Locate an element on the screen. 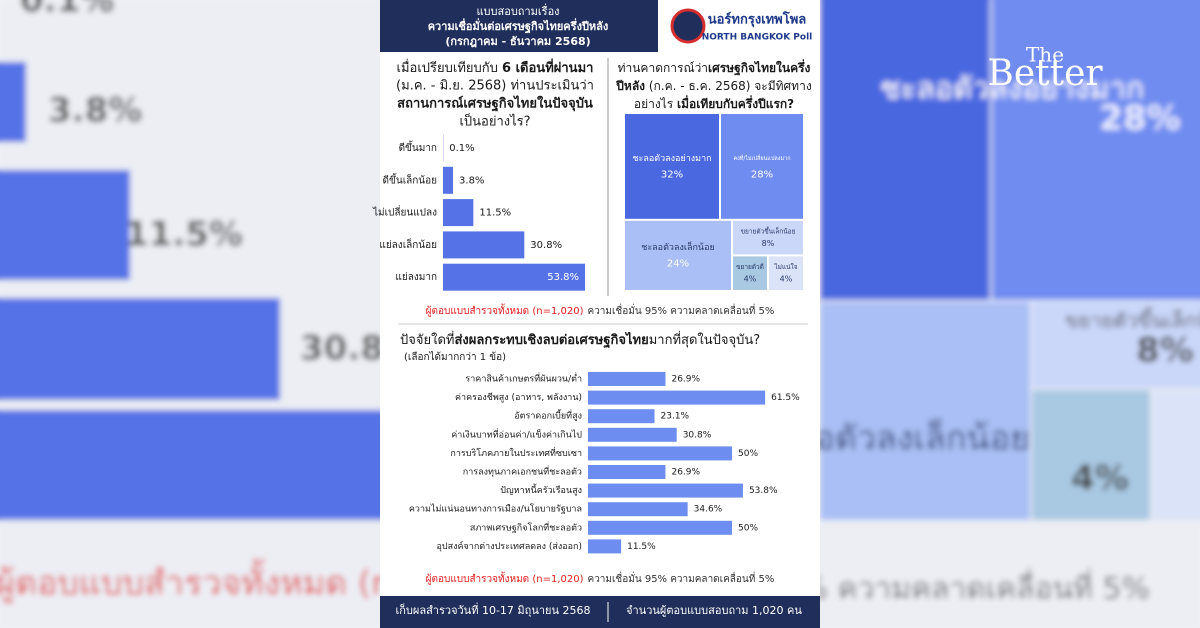  value-label: 3.8% is located at coordinates (471, 180).